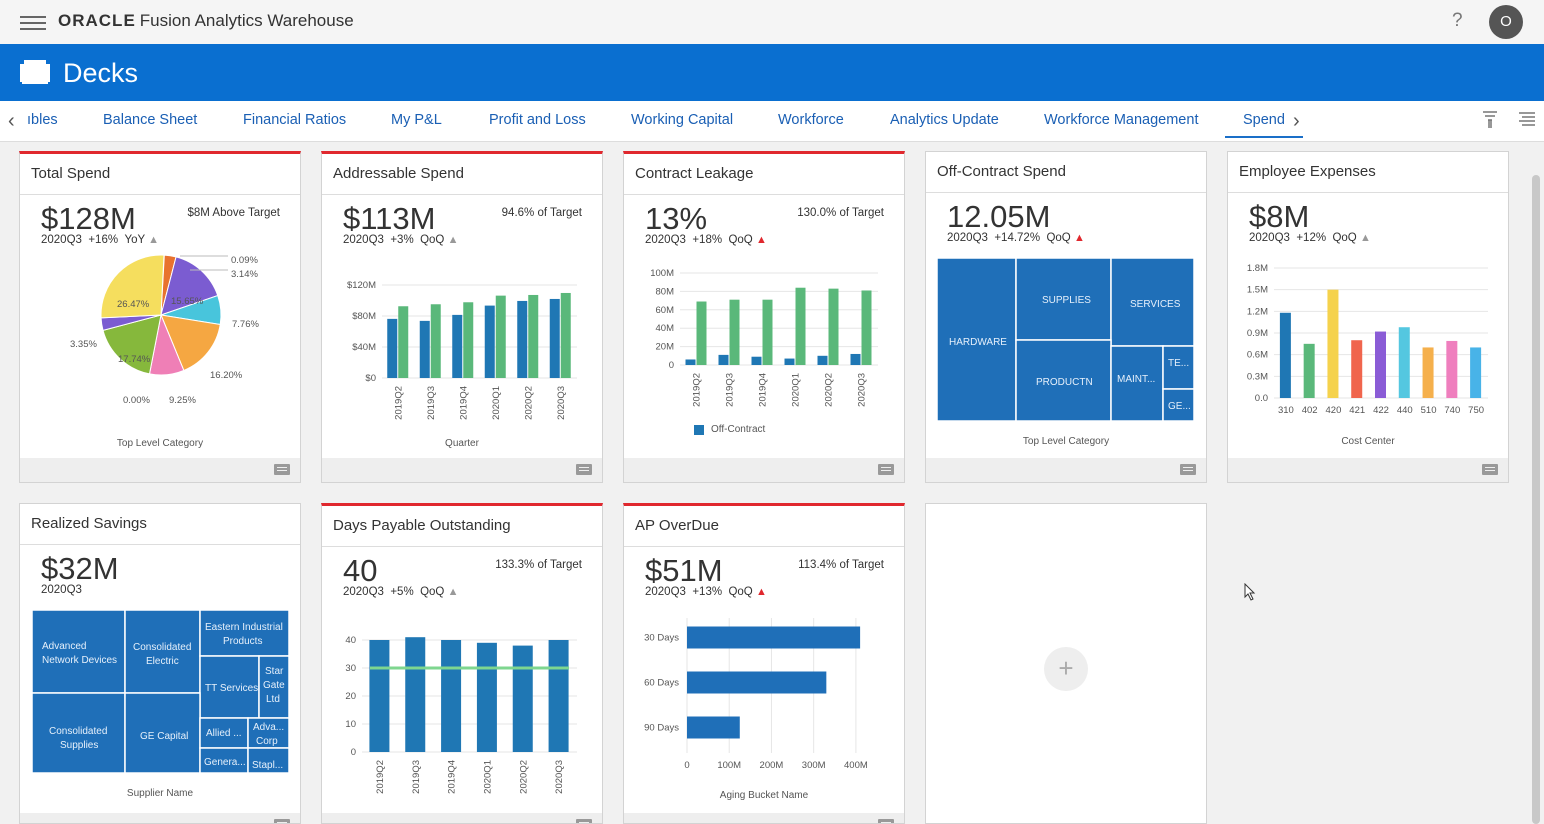 The height and width of the screenshot is (824, 1544). What do you see at coordinates (1296, 121) in the screenshot?
I see `chevron-right-icon: ›` at bounding box center [1296, 121].